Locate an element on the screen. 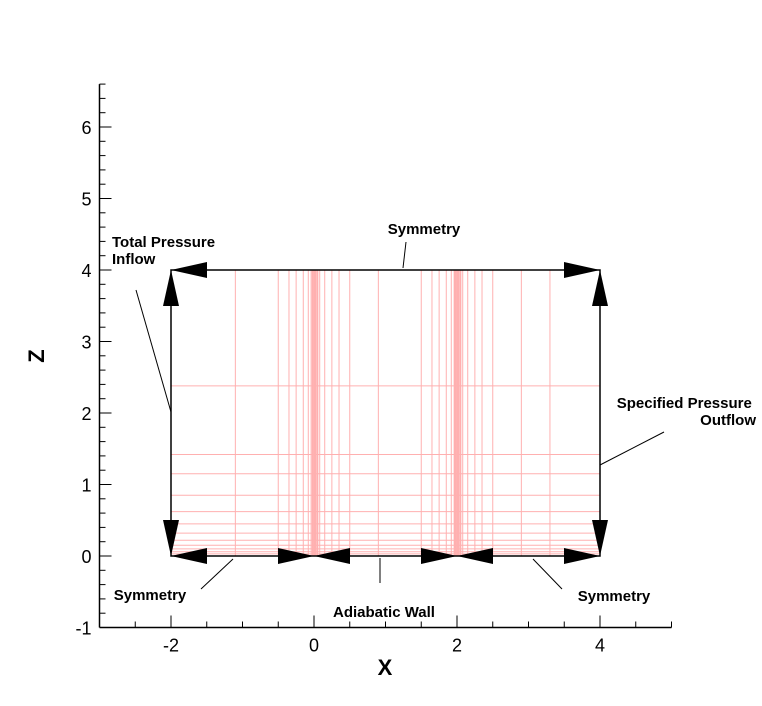  leader-inflow is located at coordinates (153, 351).